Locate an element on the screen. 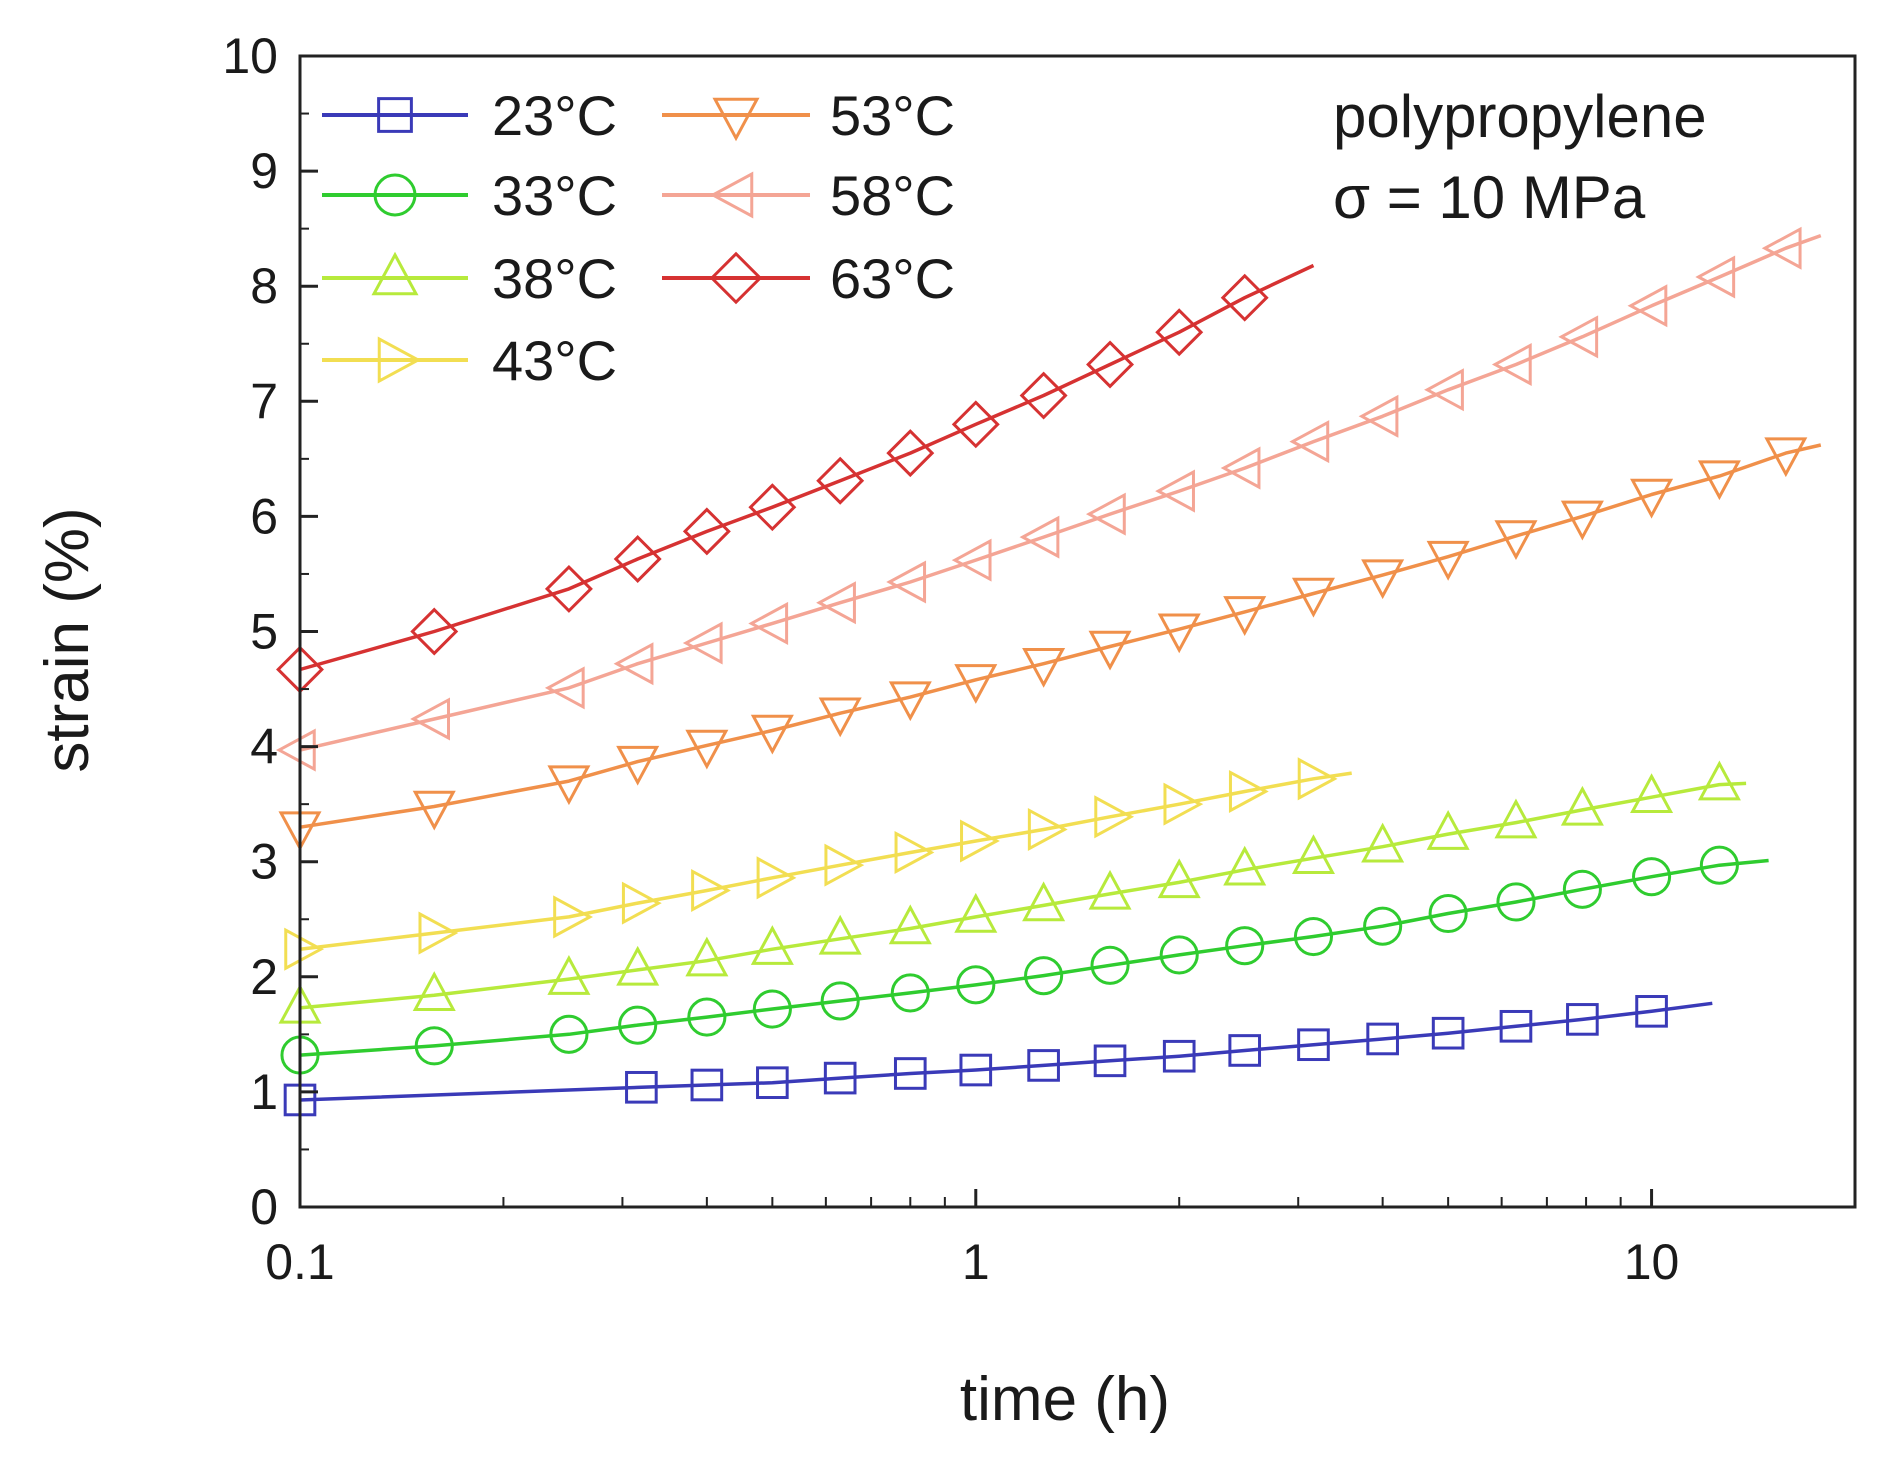 This screenshot has height=1460, width=1877. legend-item-58°C: 58°C is located at coordinates (808, 195).